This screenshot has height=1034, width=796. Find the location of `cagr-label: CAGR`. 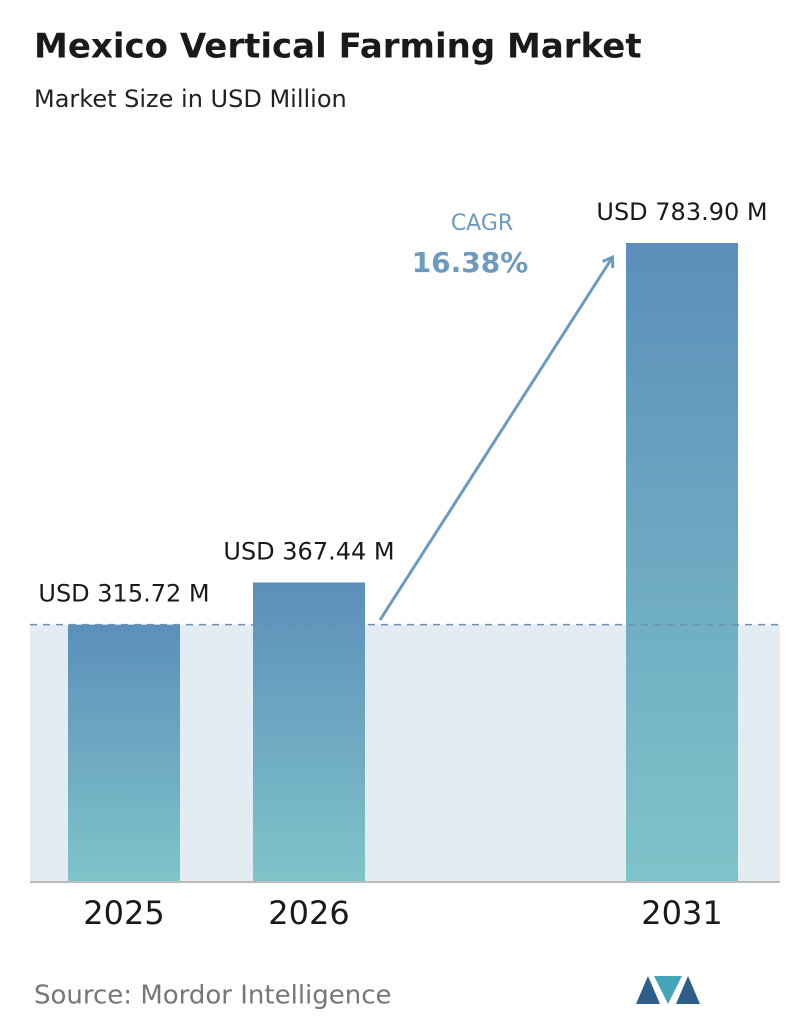

cagr-label: CAGR is located at coordinates (482, 223).